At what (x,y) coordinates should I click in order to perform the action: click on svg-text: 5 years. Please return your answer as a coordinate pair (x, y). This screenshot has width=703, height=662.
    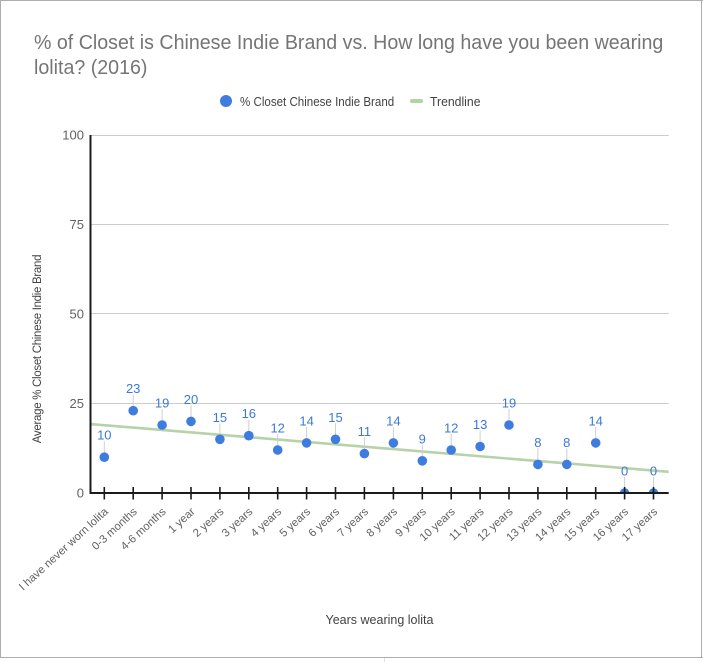
    Looking at the image, I should click on (296, 523).